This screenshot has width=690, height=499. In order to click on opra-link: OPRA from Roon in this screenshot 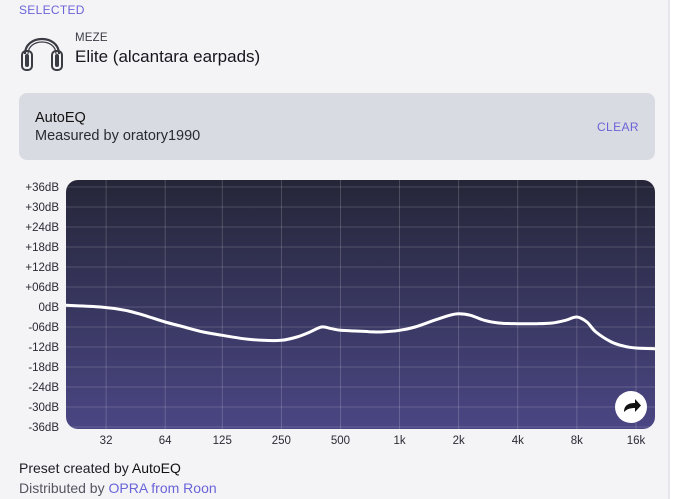, I will do `click(162, 488)`.